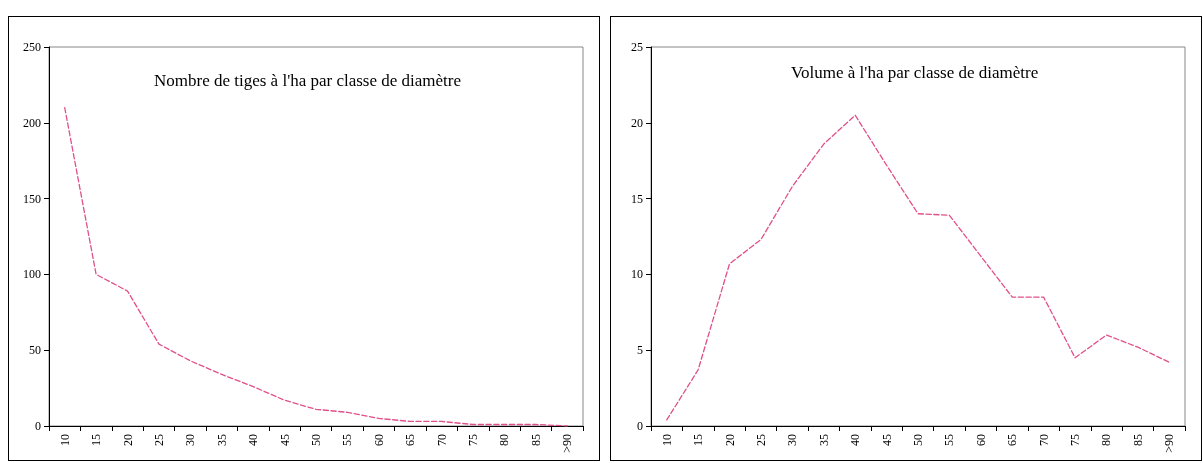 The image size is (1203, 463). What do you see at coordinates (640, 350) in the screenshot?
I see `y-tick-label: 5` at bounding box center [640, 350].